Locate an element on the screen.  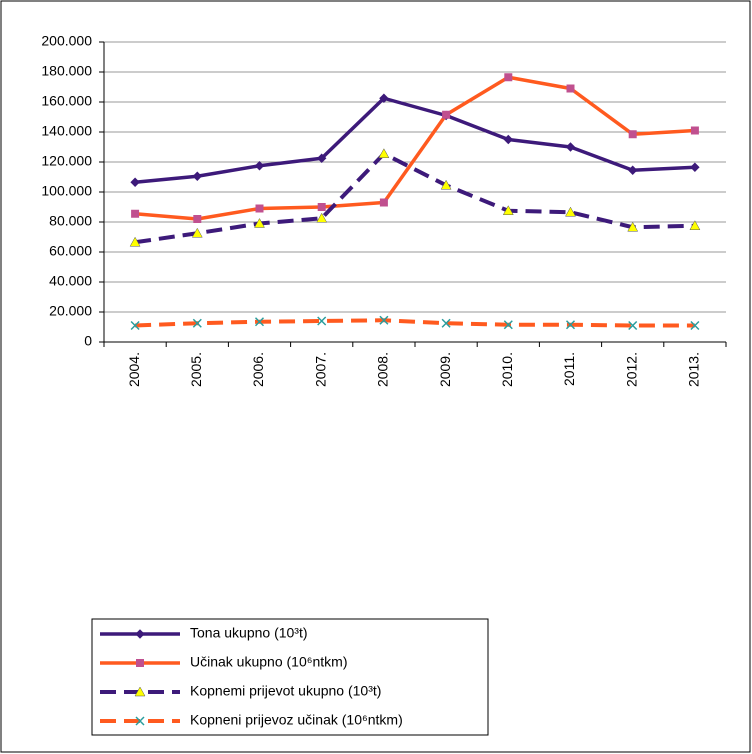
legend-label: Kopnemi prijevot ukupno (10³t) is located at coordinates (285, 691).